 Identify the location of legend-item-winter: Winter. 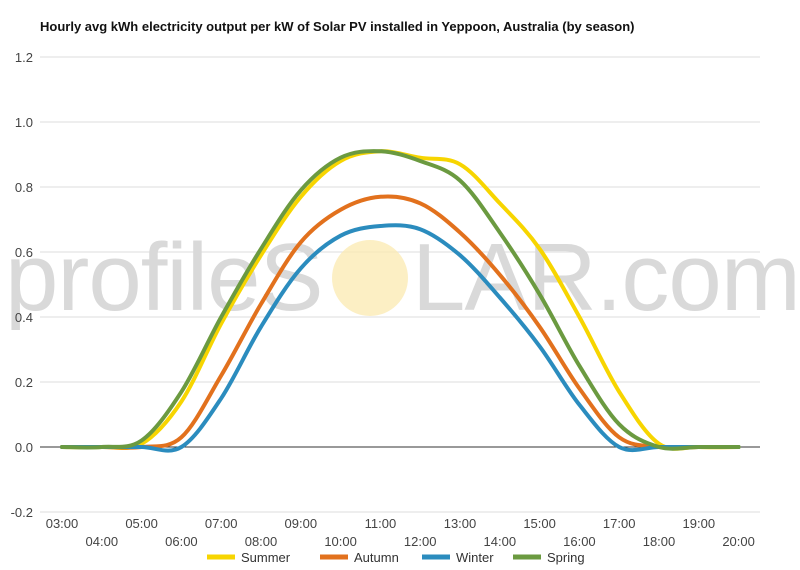
(458, 557).